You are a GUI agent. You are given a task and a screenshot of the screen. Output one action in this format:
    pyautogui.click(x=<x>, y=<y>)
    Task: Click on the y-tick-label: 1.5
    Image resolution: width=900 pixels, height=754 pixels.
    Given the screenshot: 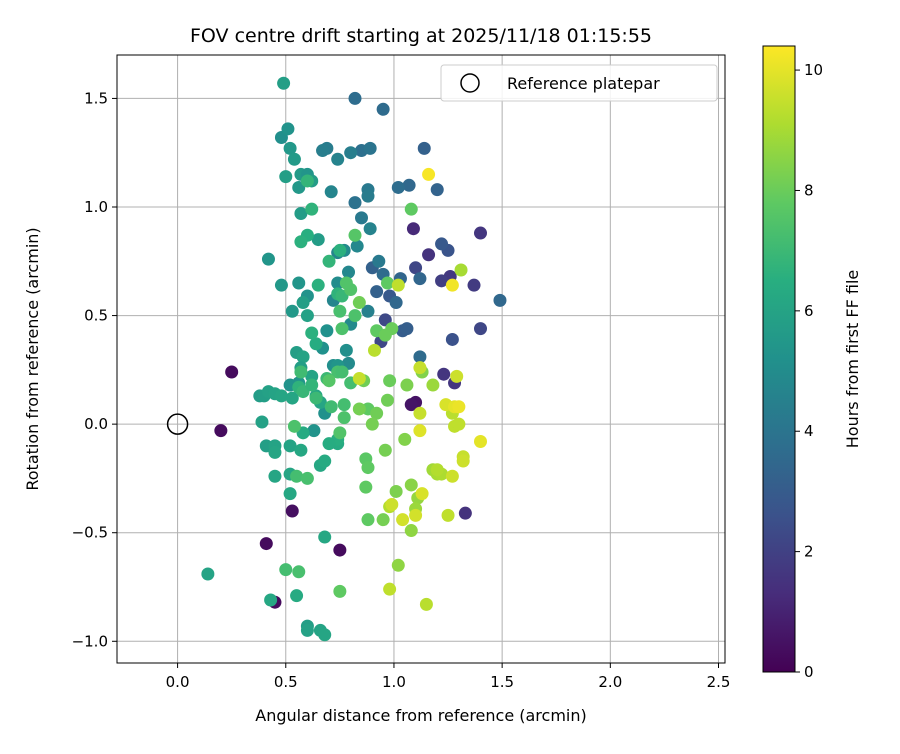 What is the action you would take?
    pyautogui.click(x=96, y=98)
    